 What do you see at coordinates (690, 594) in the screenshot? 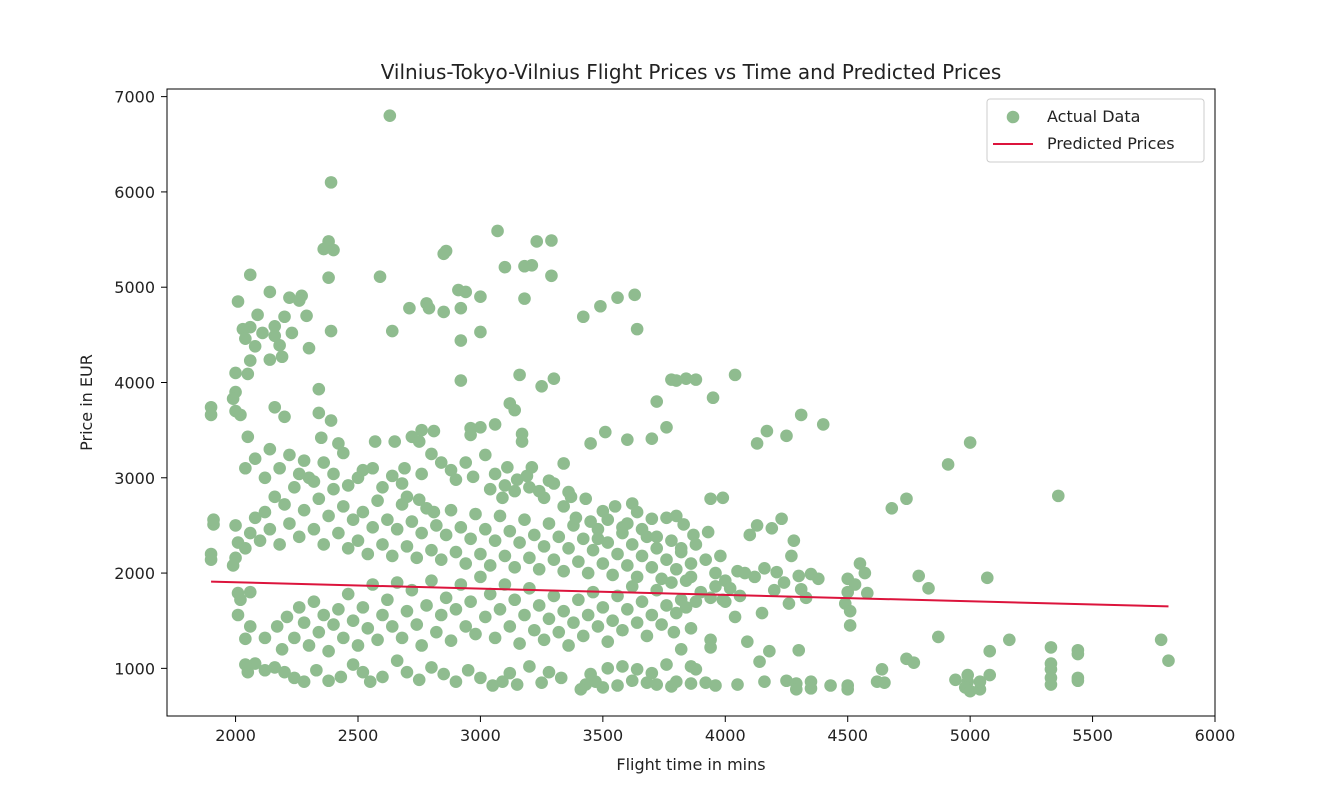
I see `prediction-line-layer` at bounding box center [690, 594].